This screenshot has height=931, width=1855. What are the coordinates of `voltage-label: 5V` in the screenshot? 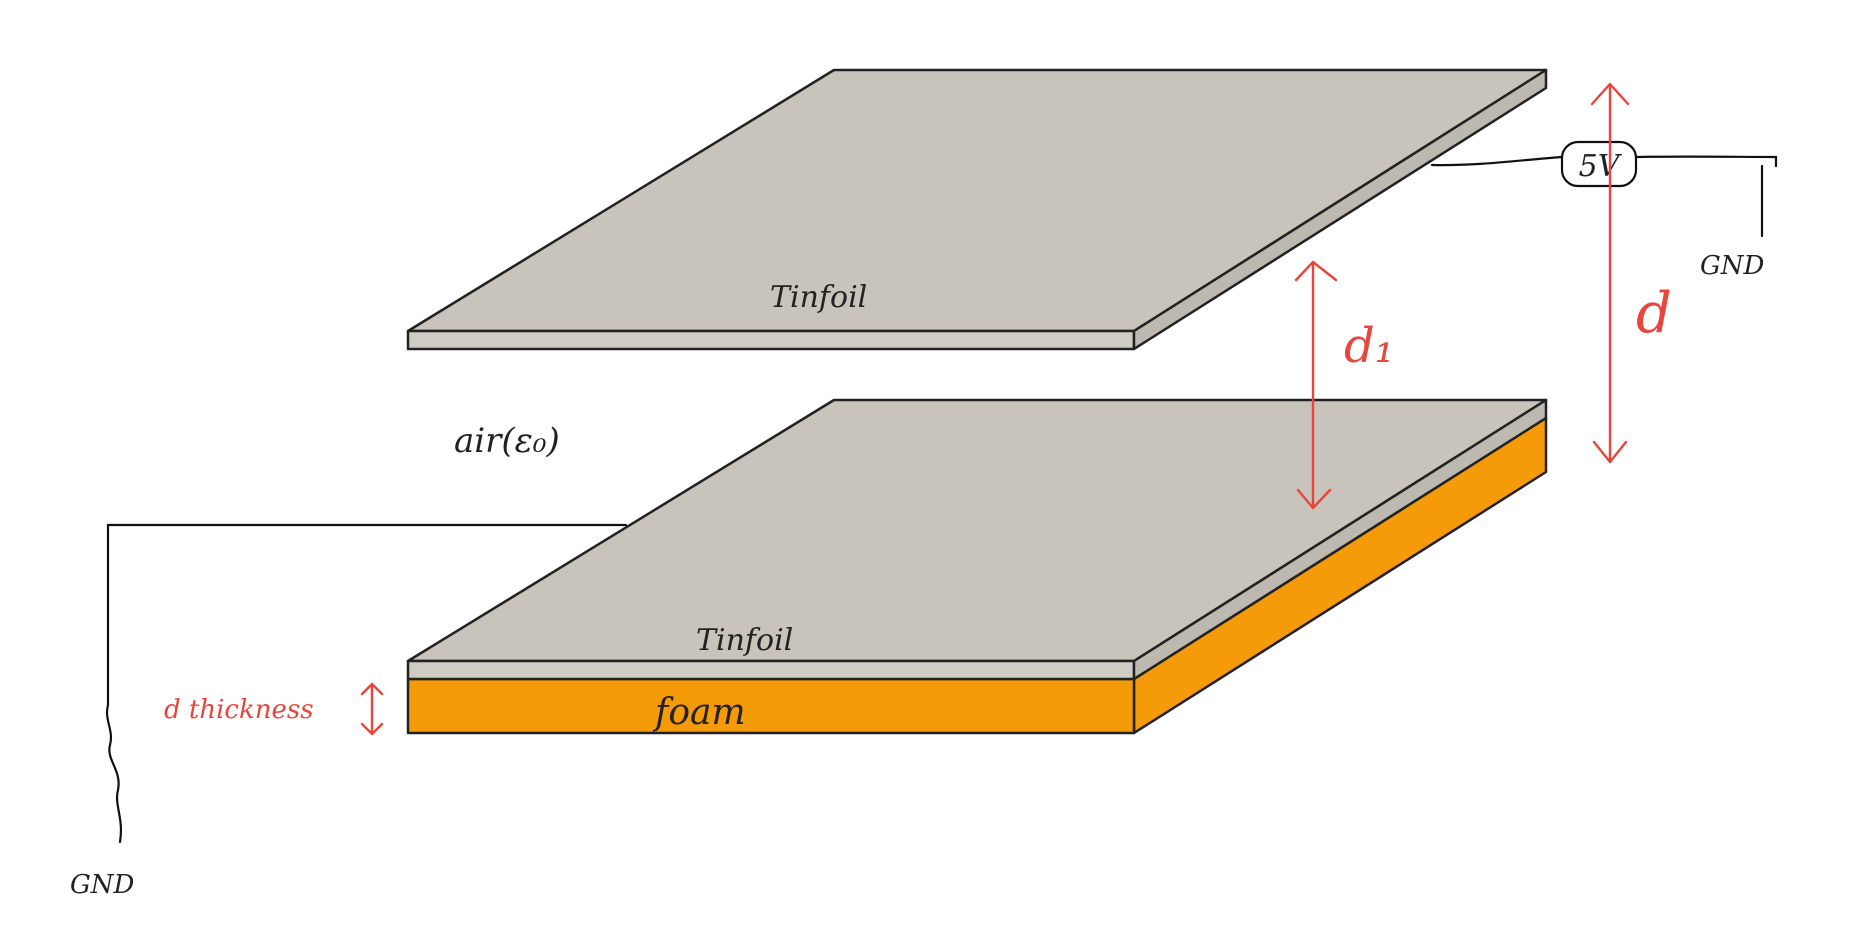 It's located at (1601, 166).